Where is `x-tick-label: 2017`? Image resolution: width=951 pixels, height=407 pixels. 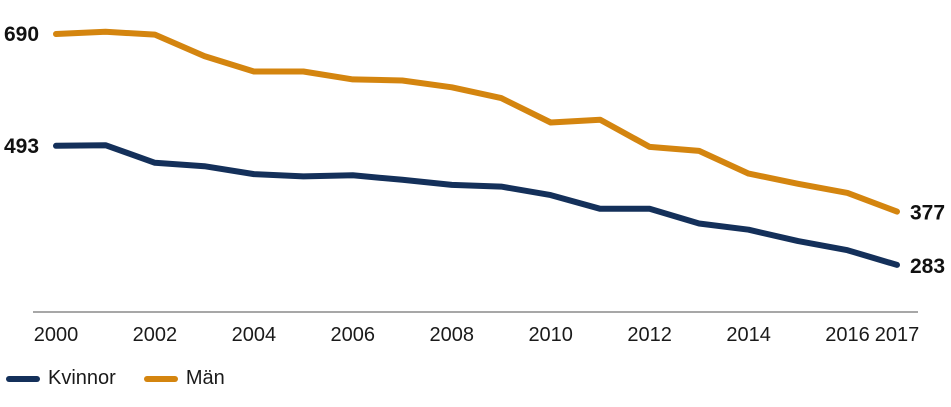 x-tick-label: 2017 is located at coordinates (897, 335).